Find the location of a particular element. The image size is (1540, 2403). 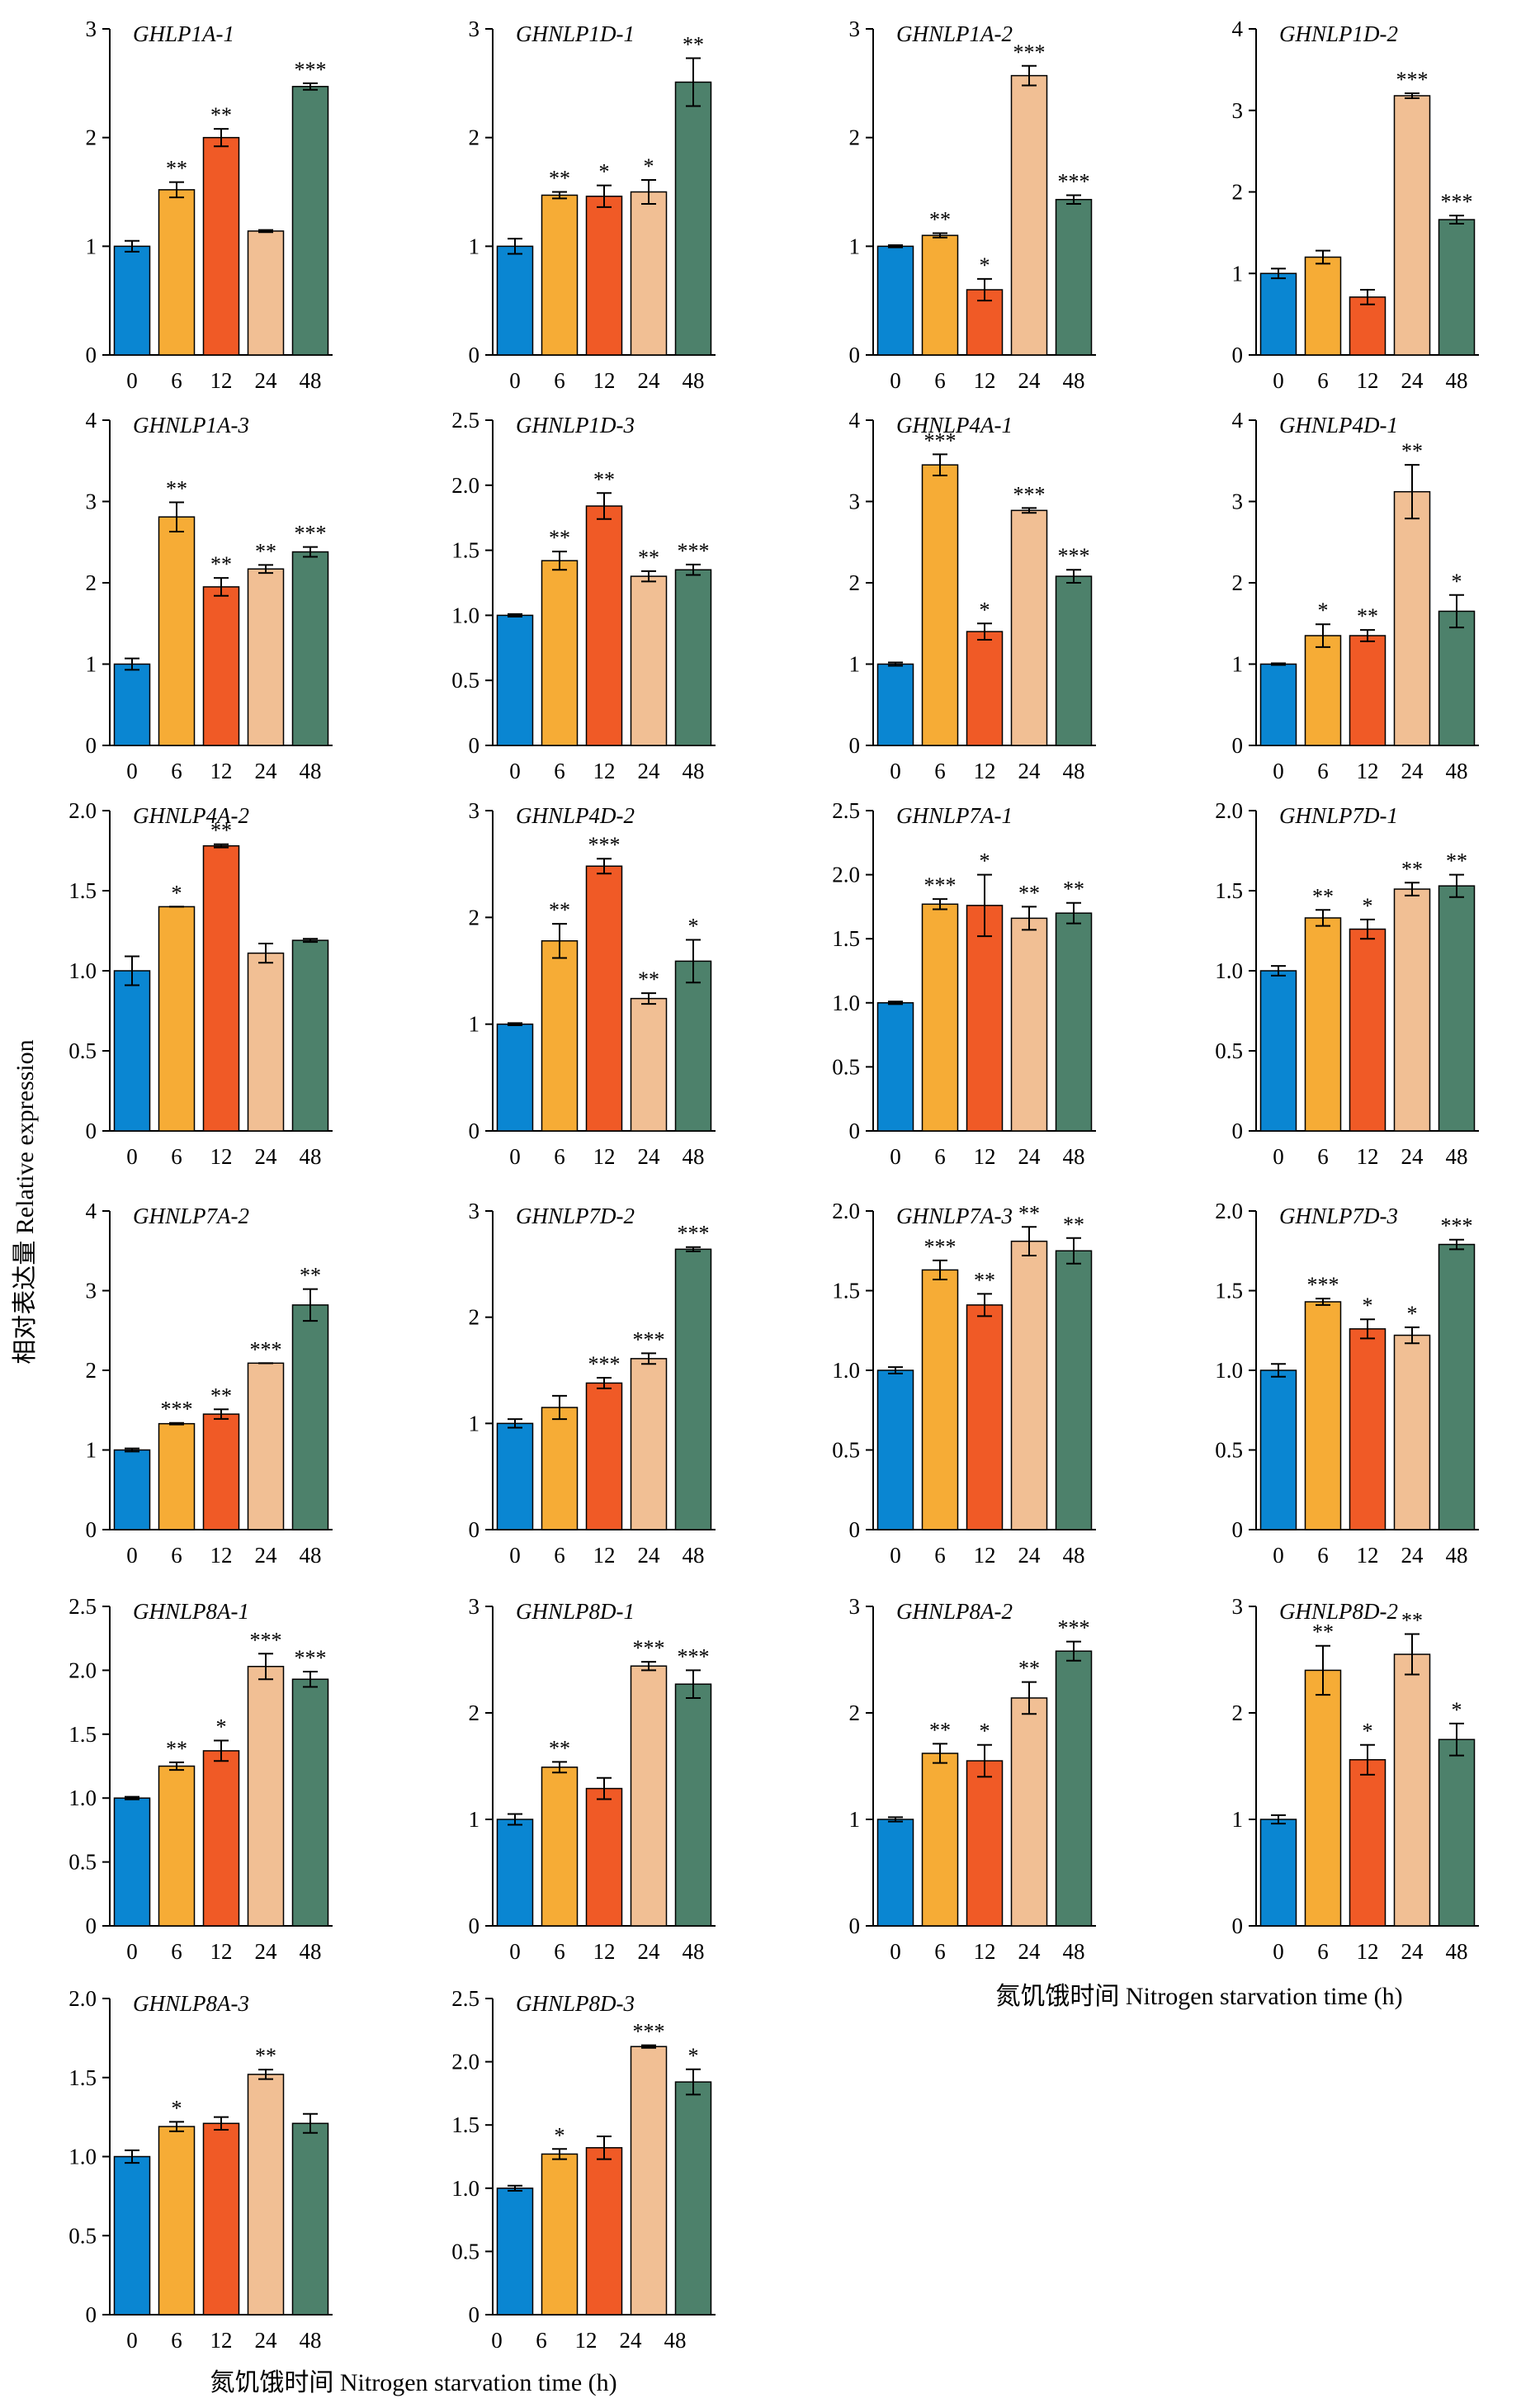

panel-title: GHNLP7D-3 is located at coordinates (1338, 1216).